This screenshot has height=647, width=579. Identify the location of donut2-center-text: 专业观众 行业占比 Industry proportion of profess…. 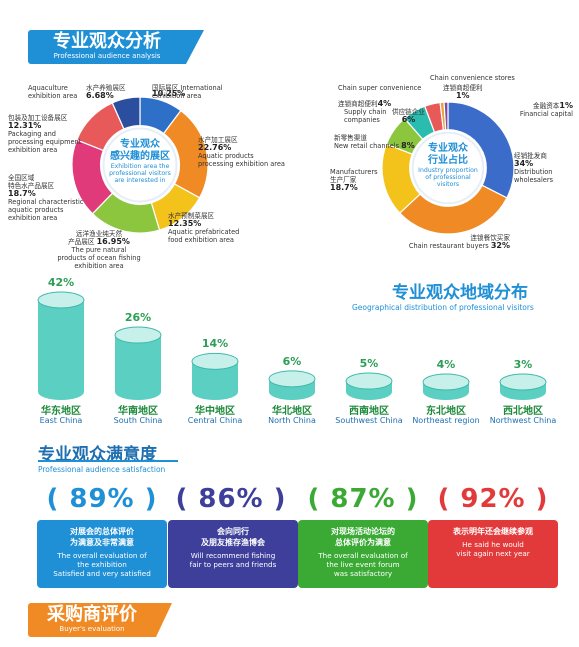
(448, 165).